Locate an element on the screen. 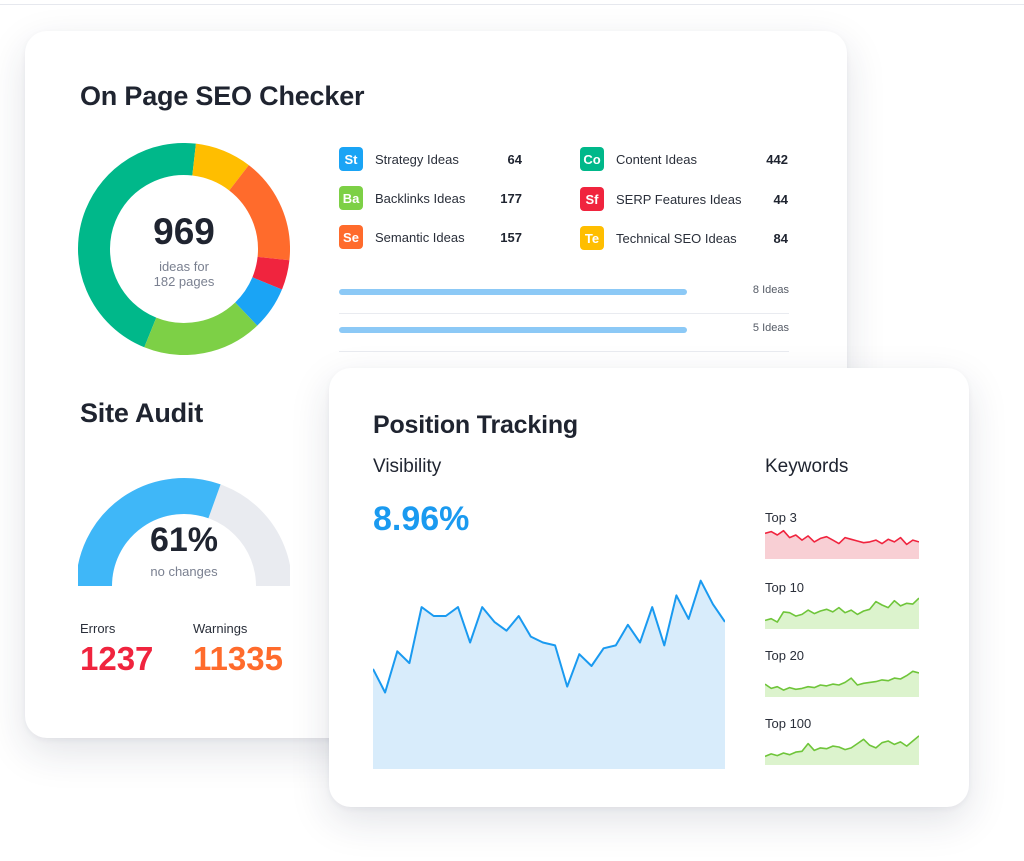  position-tracking-title: Position Tracking is located at coordinates (475, 425).